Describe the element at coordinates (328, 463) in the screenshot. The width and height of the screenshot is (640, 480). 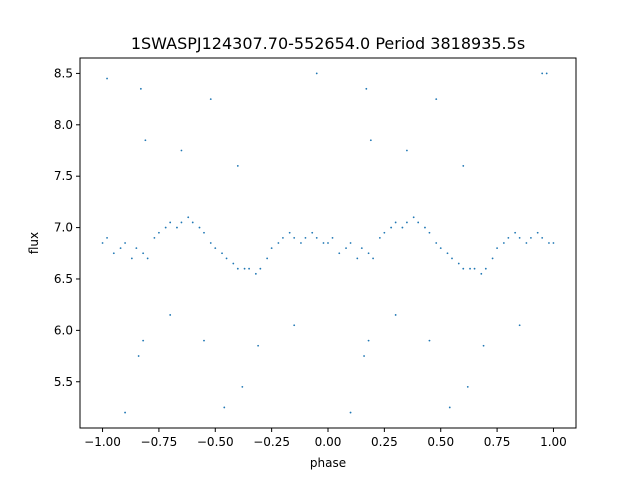
I see `x-axis-label: phase` at that location.